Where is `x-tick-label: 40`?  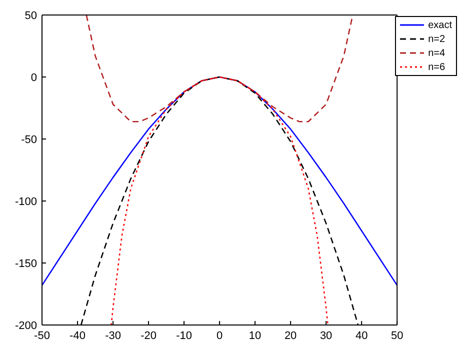 x-tick-label: 40 is located at coordinates (361, 336).